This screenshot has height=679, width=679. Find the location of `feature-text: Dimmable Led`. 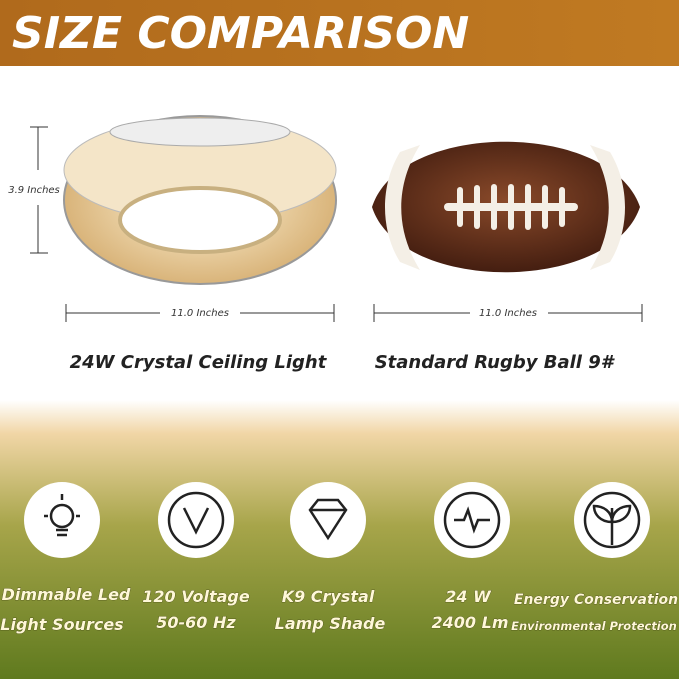

feature-text: Dimmable Led is located at coordinates (66, 594).